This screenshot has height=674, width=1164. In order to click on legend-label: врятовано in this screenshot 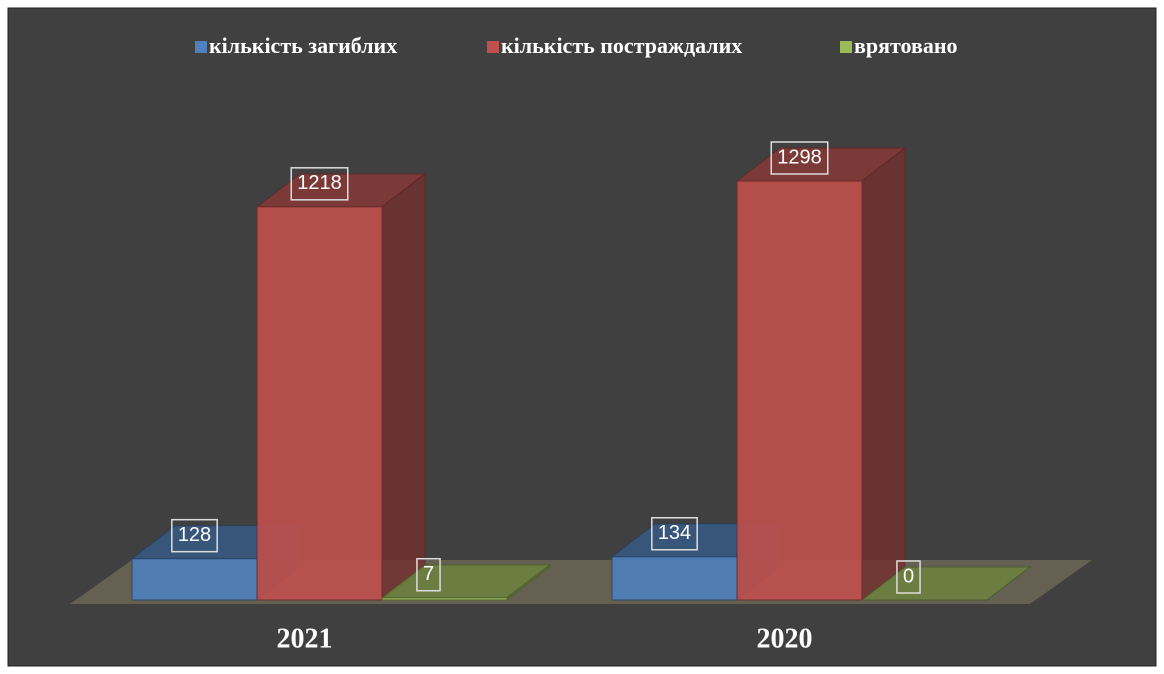, I will do `click(906, 45)`.